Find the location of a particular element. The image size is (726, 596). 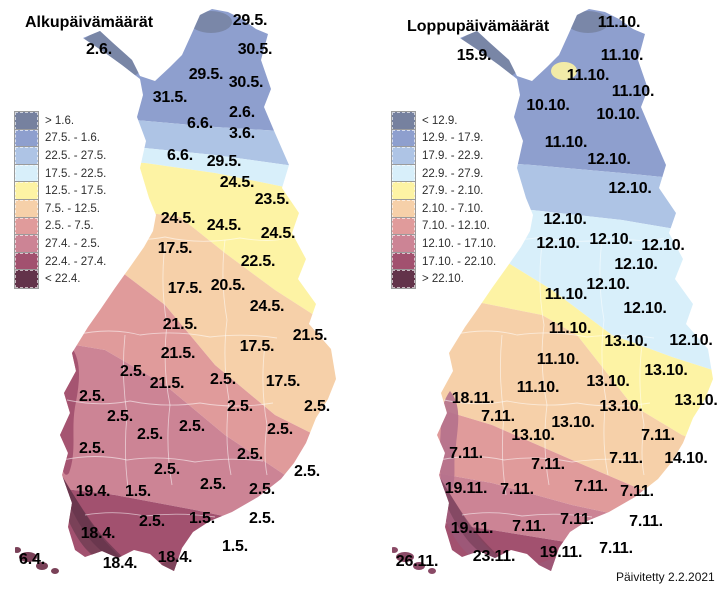

legend-label: < 12.9. is located at coordinates (440, 120).